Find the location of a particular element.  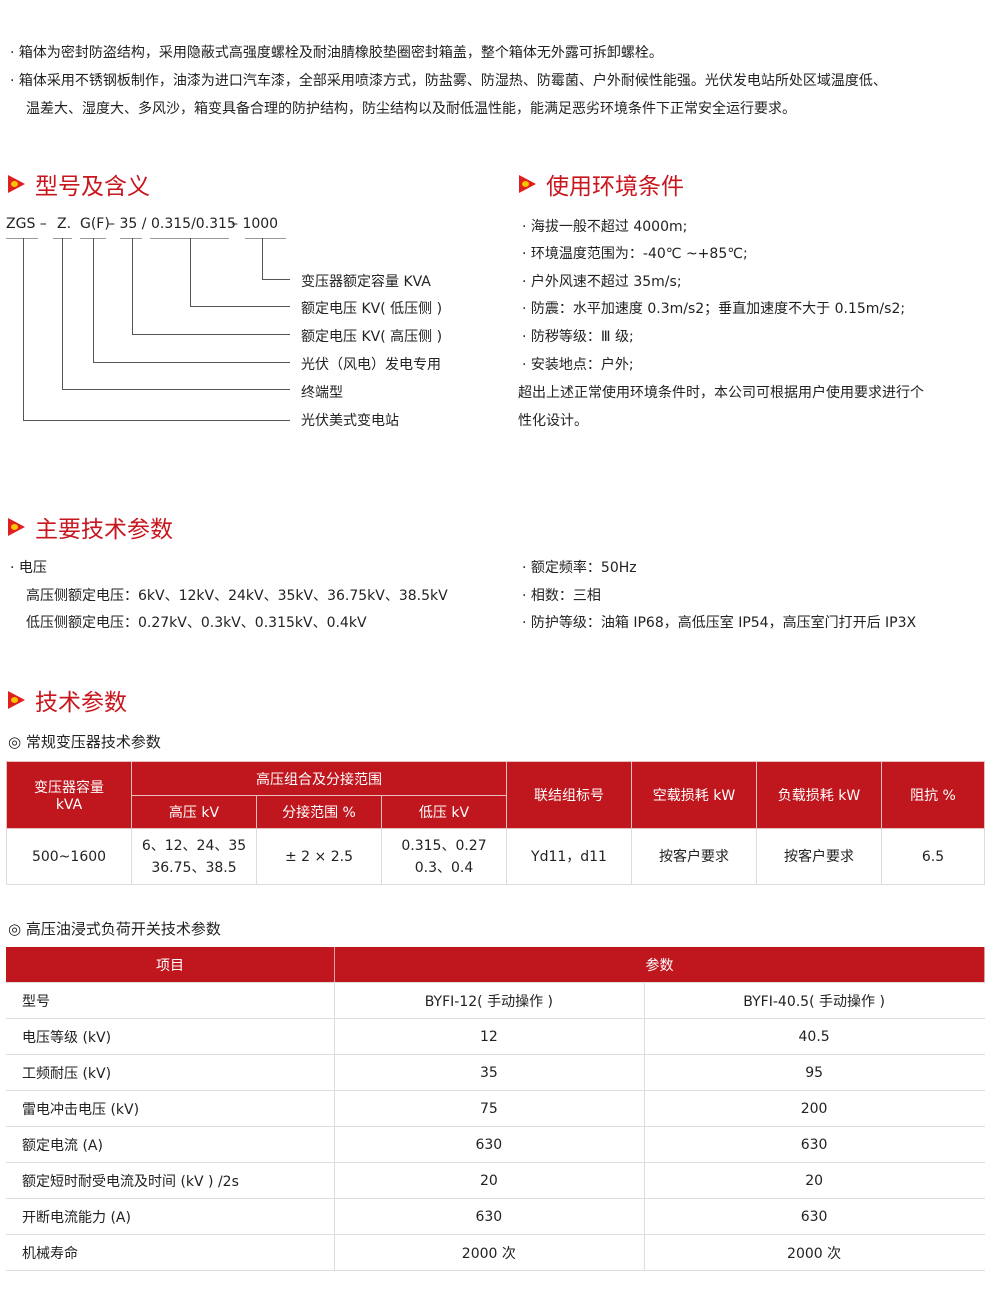

th: 高压组合及分接范围 is located at coordinates (319, 778).